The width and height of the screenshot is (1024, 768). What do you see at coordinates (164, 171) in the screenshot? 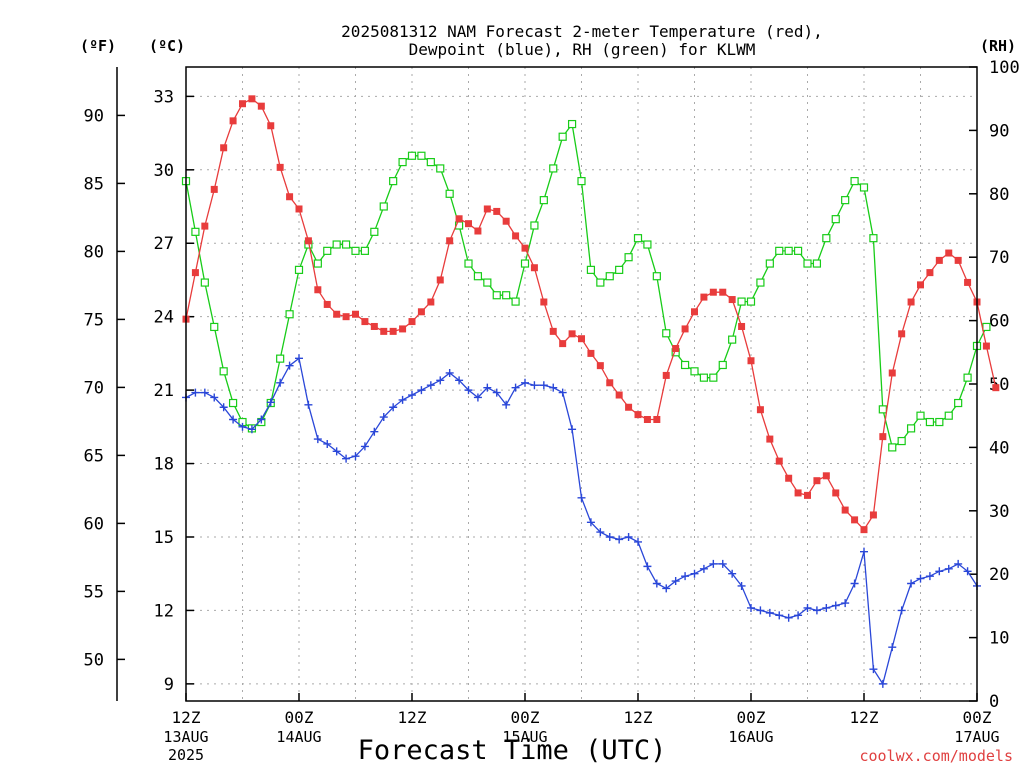
I see `celsius-tick-label-30: 30` at bounding box center [164, 171].